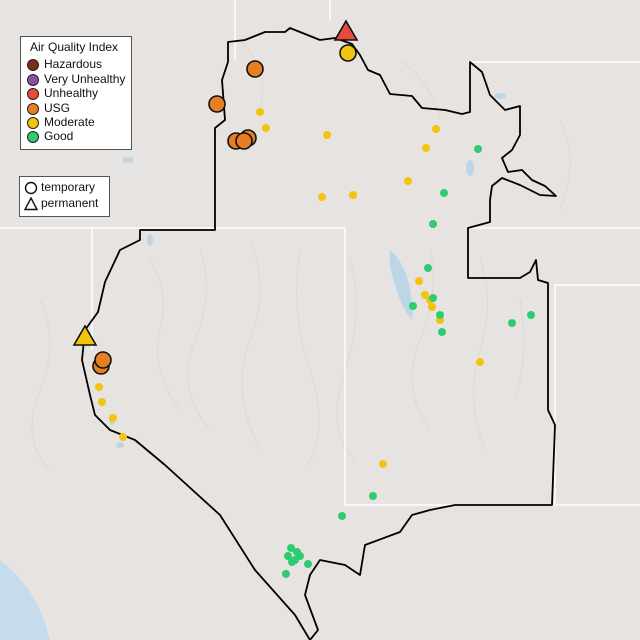 The height and width of the screenshot is (640, 640). Describe the element at coordinates (85, 79) in the screenshot. I see `legend-label: Very Unhealthy` at that location.